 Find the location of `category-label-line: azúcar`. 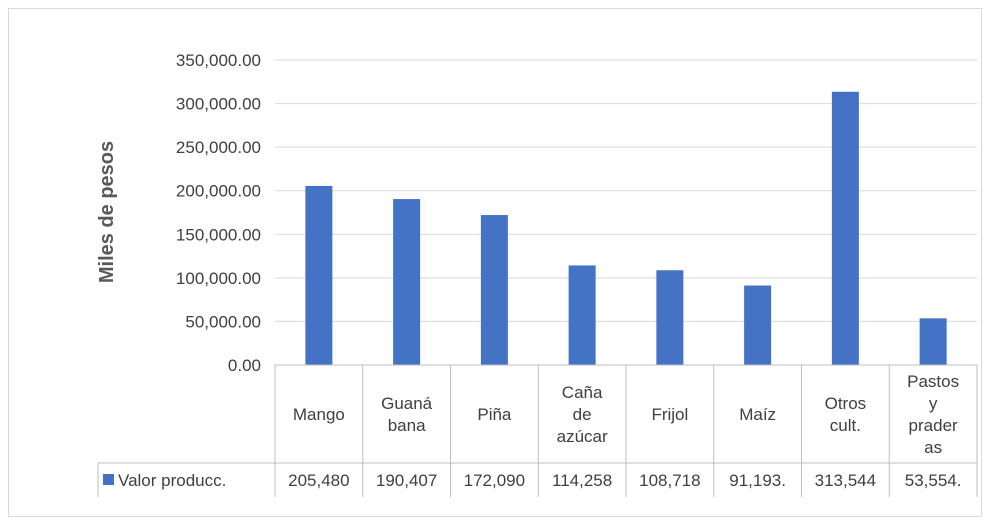

category-label-line: azúcar is located at coordinates (582, 436).